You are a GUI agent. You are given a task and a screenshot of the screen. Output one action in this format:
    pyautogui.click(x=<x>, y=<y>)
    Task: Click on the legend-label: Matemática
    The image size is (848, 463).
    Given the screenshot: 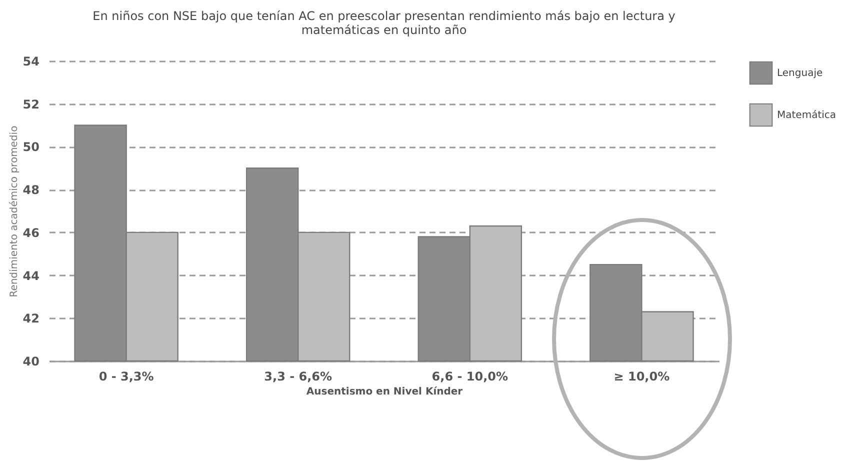 What is the action you would take?
    pyautogui.click(x=806, y=115)
    